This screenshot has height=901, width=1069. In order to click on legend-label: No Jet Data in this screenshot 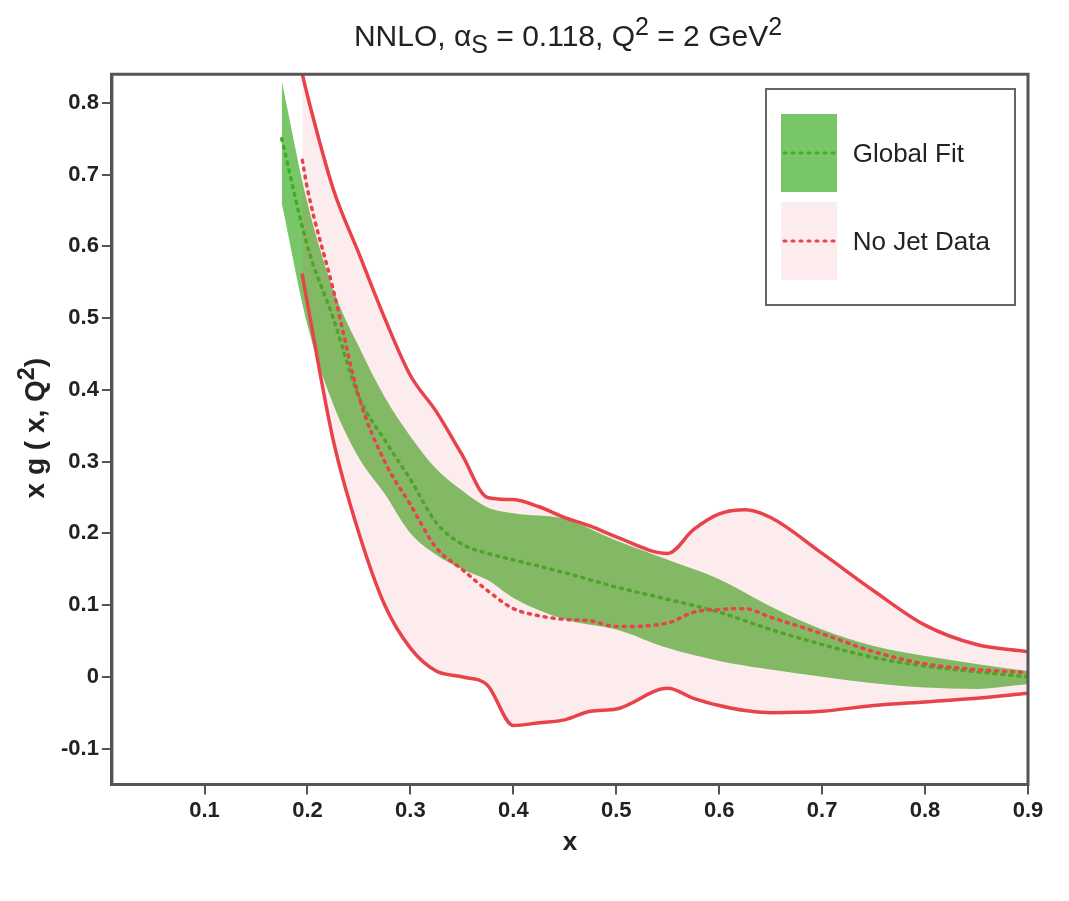, I will do `click(921, 241)`.